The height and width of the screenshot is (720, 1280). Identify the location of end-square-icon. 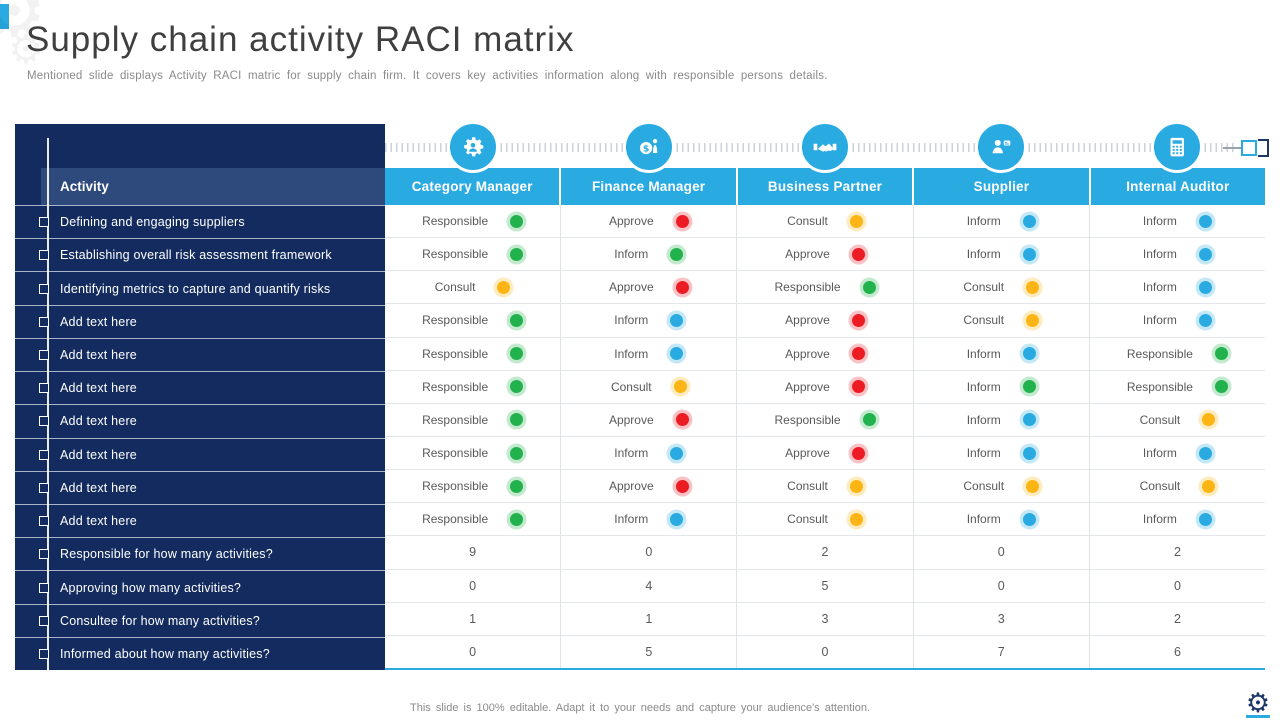
(1249, 148).